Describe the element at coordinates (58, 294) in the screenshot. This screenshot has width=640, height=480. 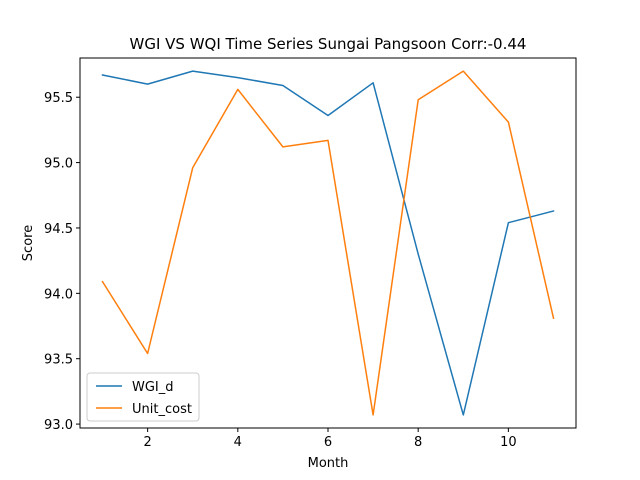
I see `y-tick-label: 94.0` at that location.